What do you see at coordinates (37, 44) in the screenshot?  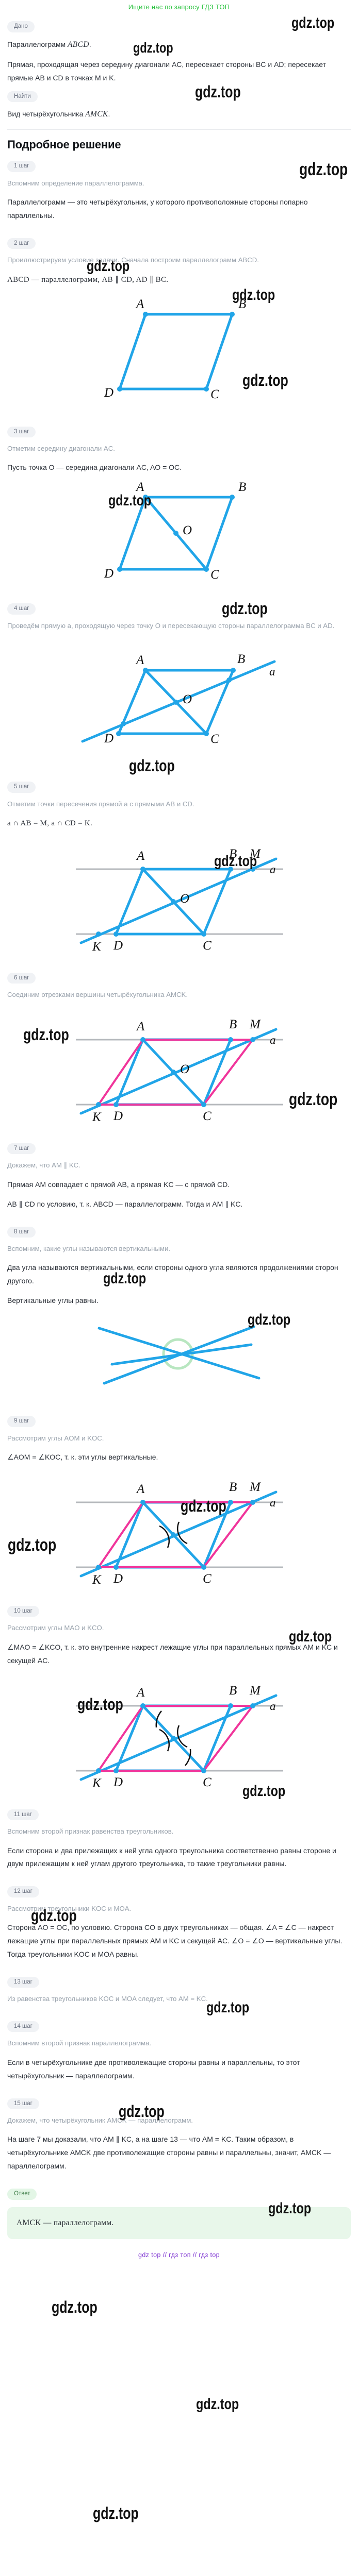 I see `given-text-prefix: Параллелограмм` at bounding box center [37, 44].